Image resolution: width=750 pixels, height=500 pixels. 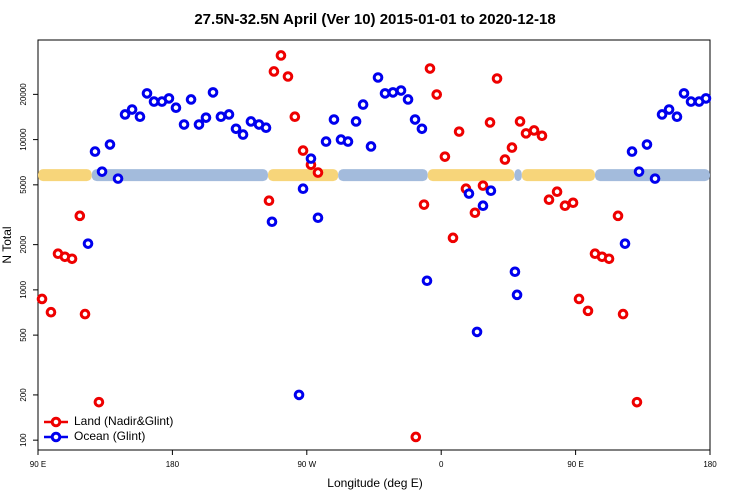 I want to click on y-tick-label: 10000, so click(x=23, y=139).